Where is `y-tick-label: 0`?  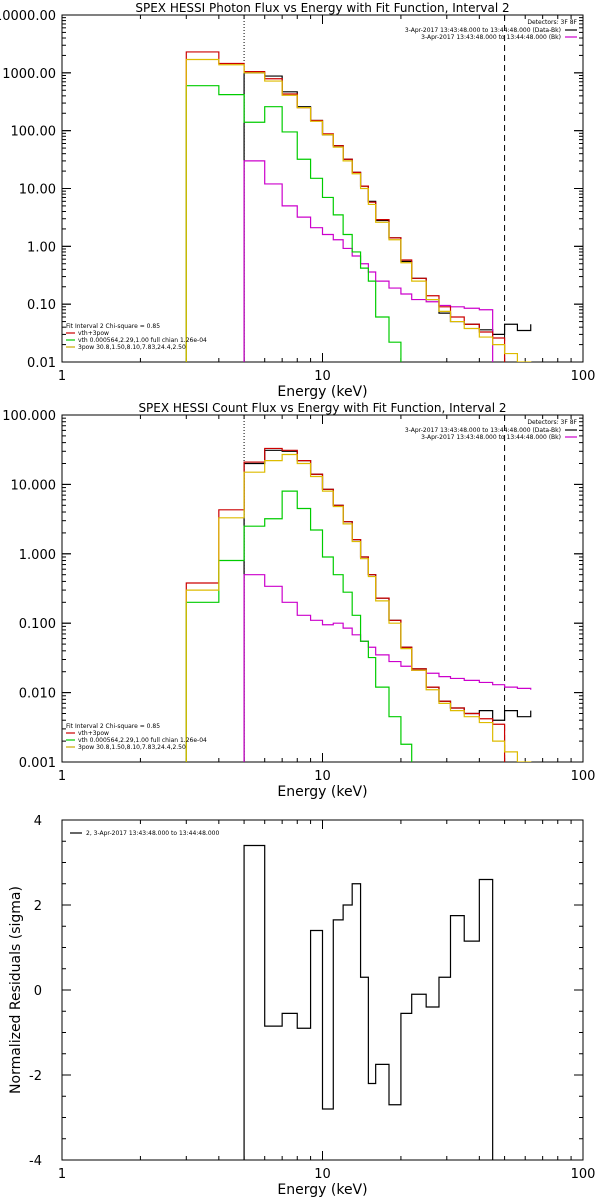 y-tick-label: 0 is located at coordinates (38, 991).